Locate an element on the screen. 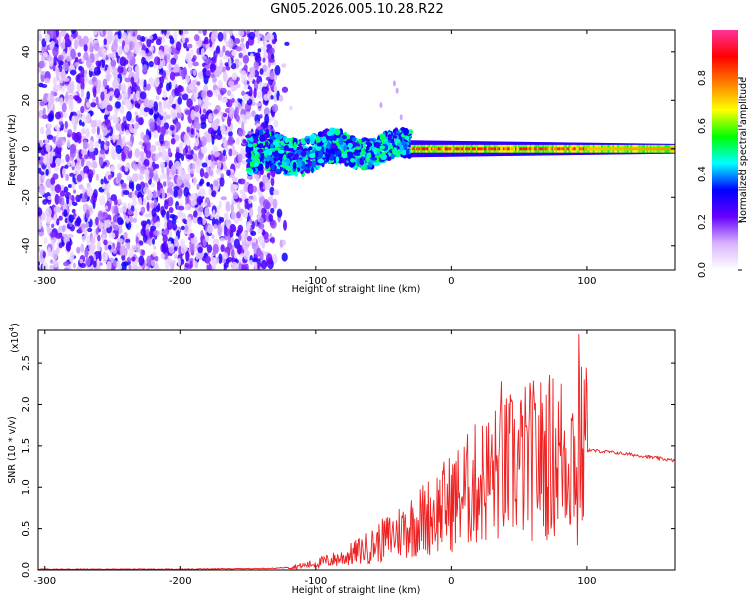 The width and height of the screenshot is (750, 600). x-tick-label: -100 is located at coordinates (315, 281).